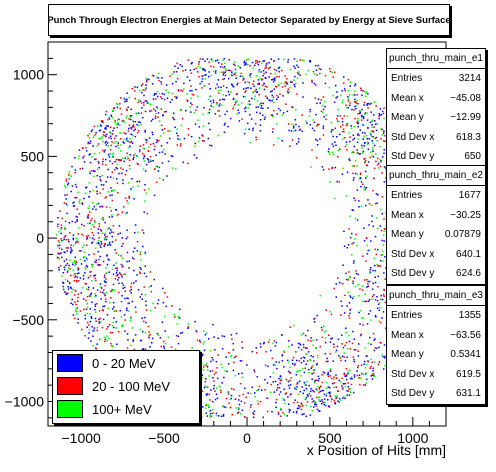 Image resolution: width=496 pixels, height=472 pixels. What do you see at coordinates (436, 316) in the screenshot?
I see `stats-row: Entries 1355` at bounding box center [436, 316].